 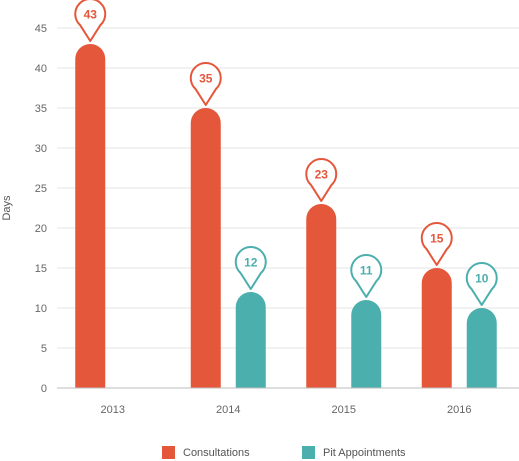 I want to click on y-tick-label: 10, so click(x=41, y=309).